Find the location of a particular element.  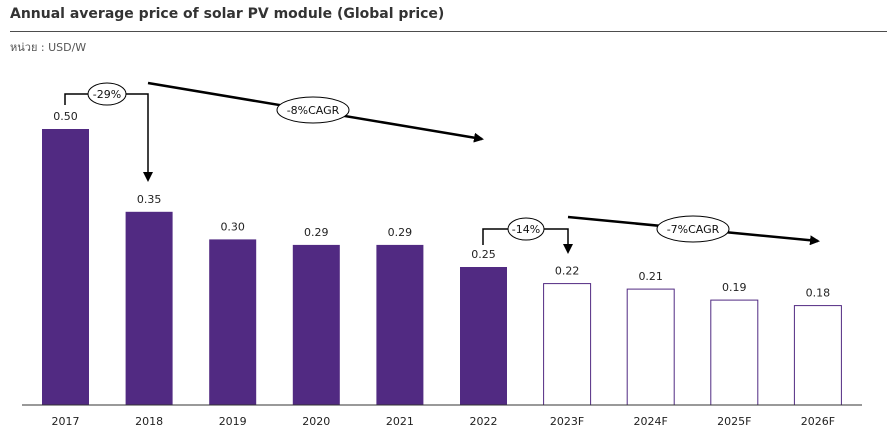

value-label-2020: 0.29 is located at coordinates (316, 232).